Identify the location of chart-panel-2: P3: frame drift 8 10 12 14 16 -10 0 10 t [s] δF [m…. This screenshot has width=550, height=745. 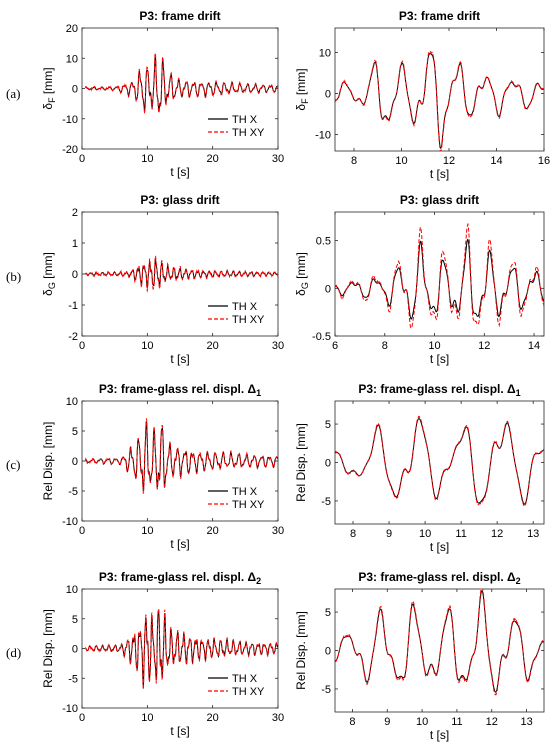
(422, 95).